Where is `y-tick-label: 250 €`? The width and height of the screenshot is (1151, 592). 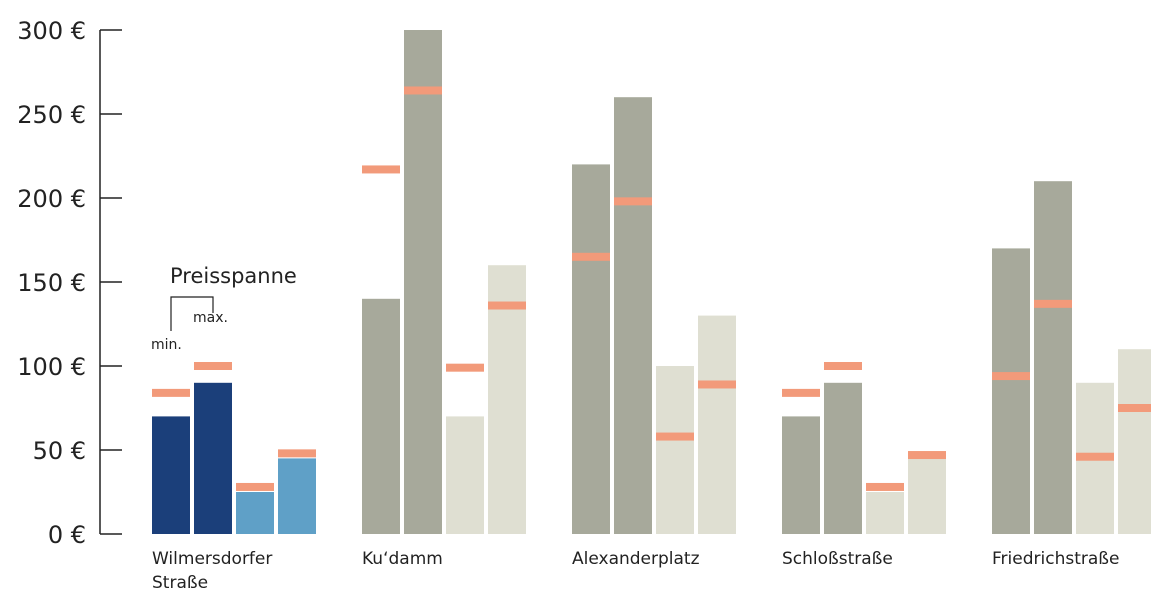
y-tick-label: 250 € is located at coordinates (51, 115).